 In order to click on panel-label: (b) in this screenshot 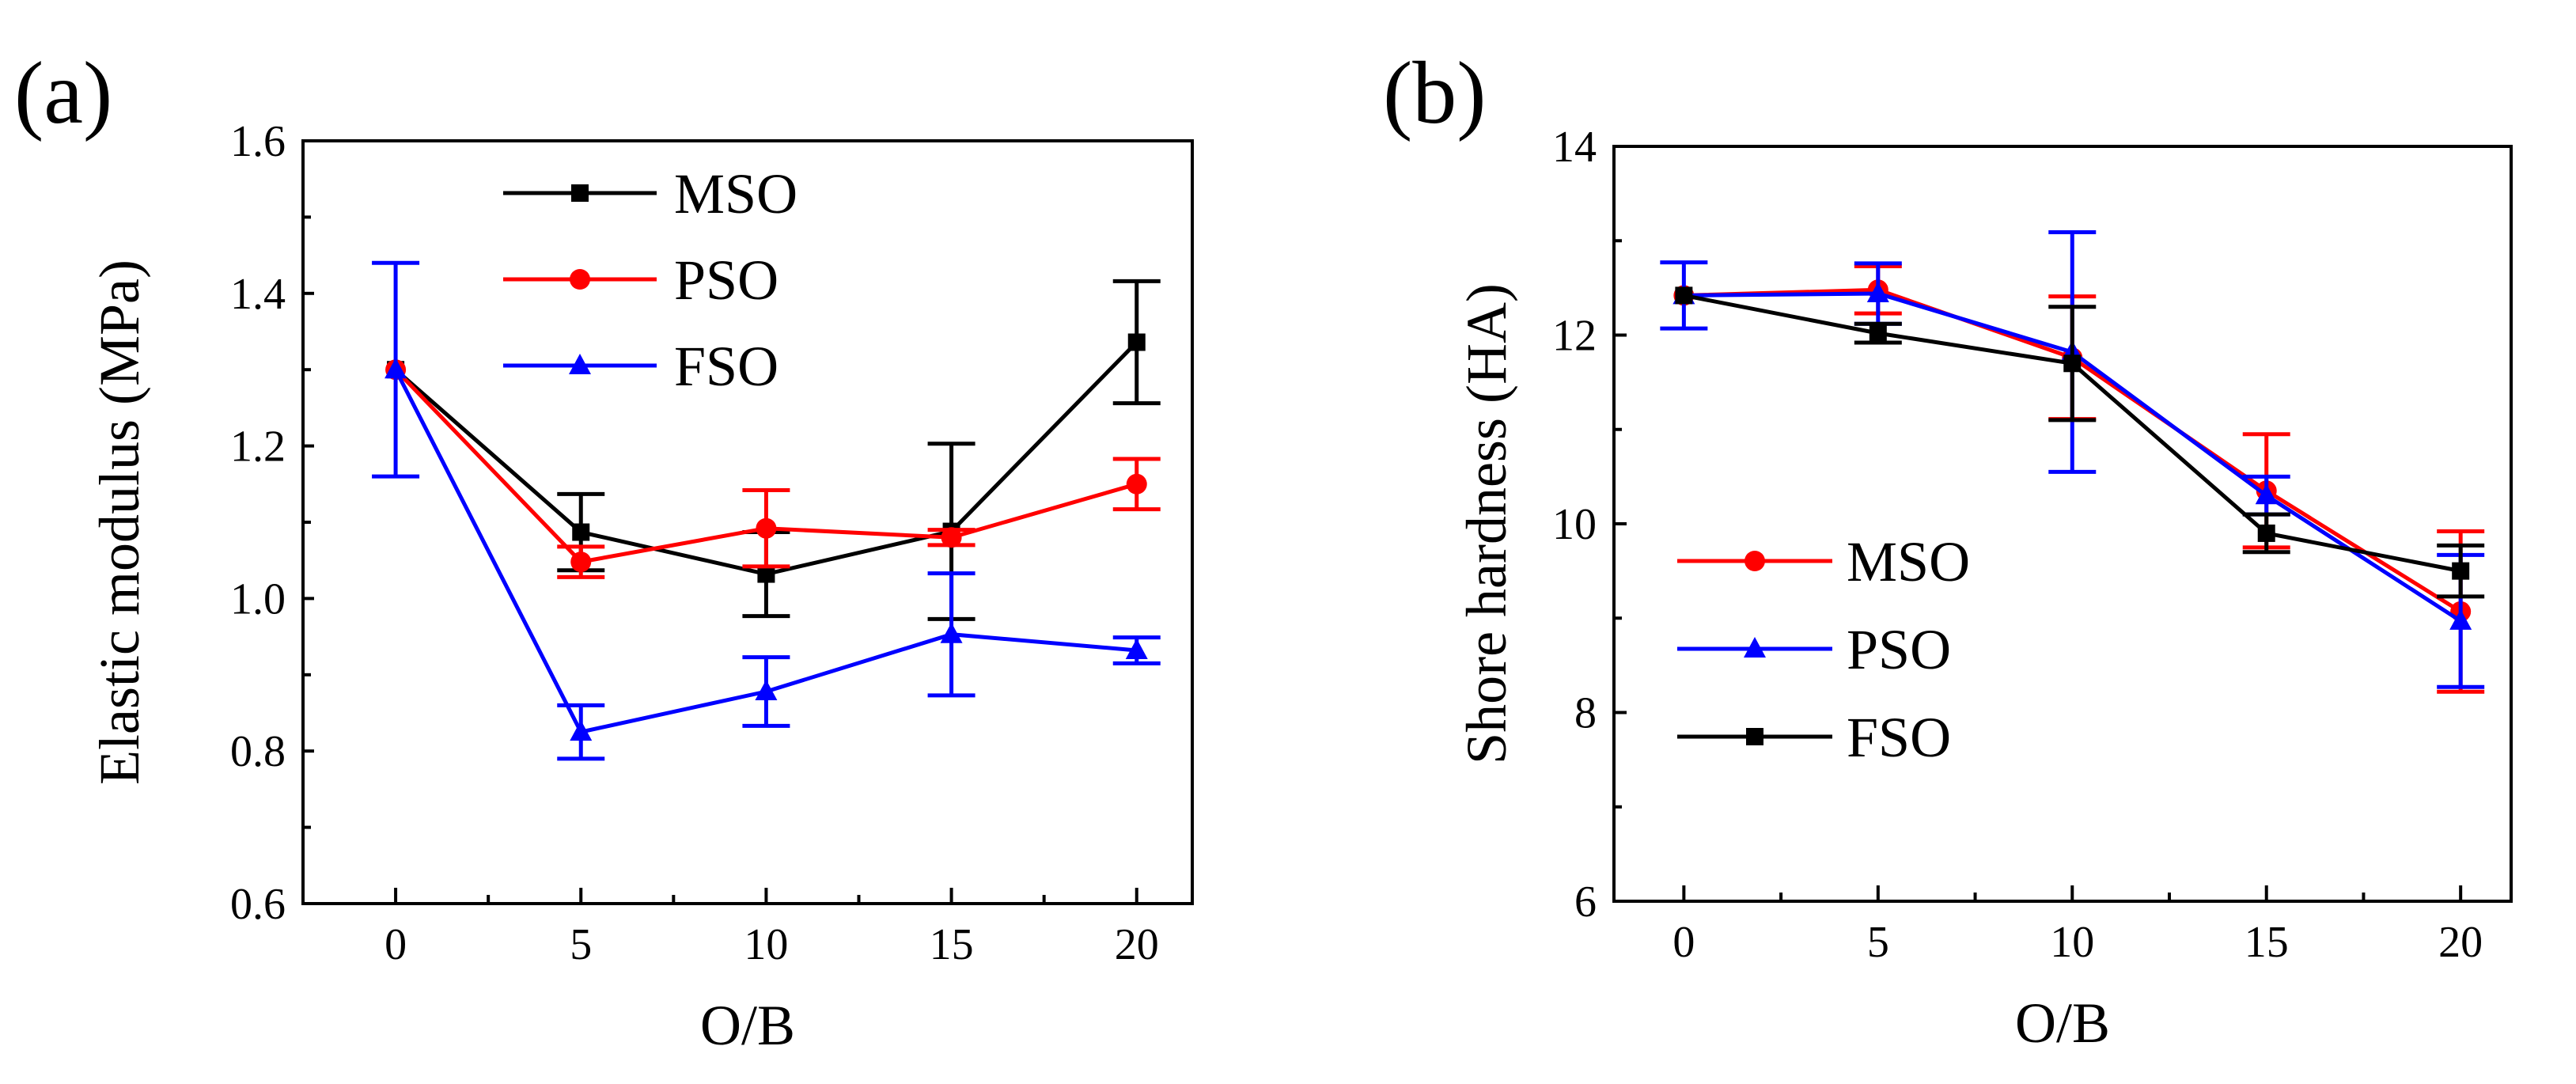, I will do `click(1435, 93)`.